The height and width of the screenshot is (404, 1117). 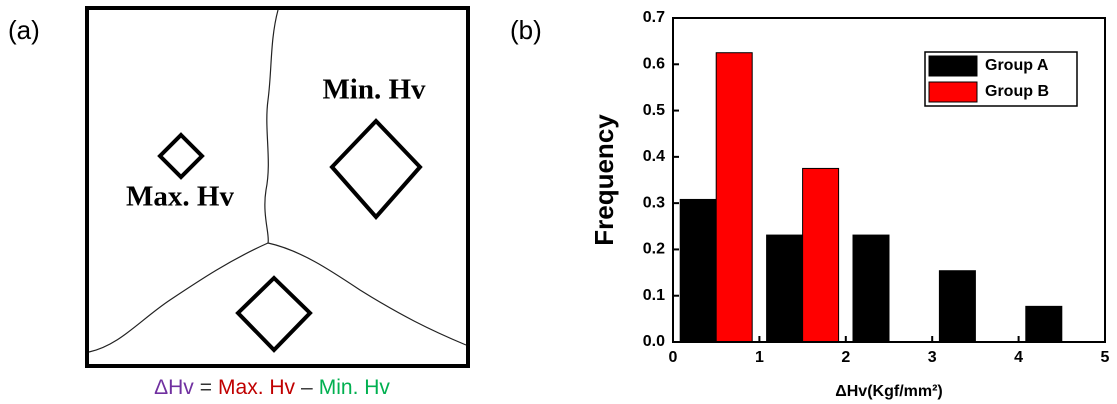 I want to click on x-tick-label: 3, so click(x=932, y=357).